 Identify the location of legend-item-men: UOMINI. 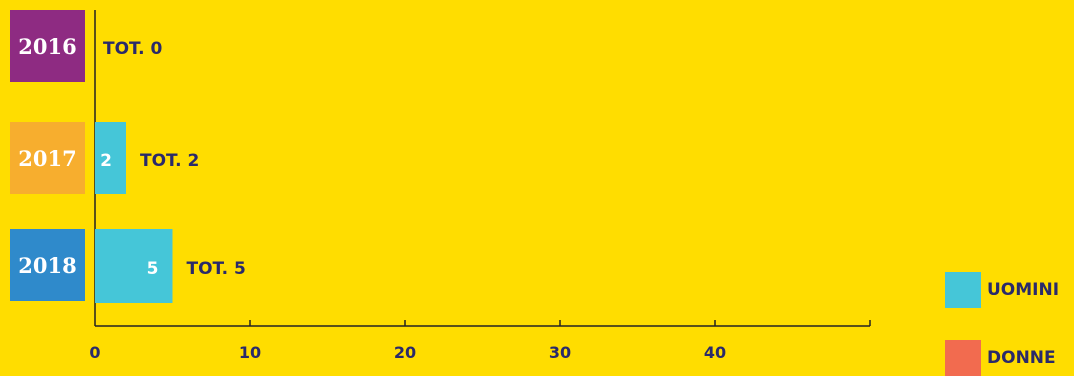
(1002, 290).